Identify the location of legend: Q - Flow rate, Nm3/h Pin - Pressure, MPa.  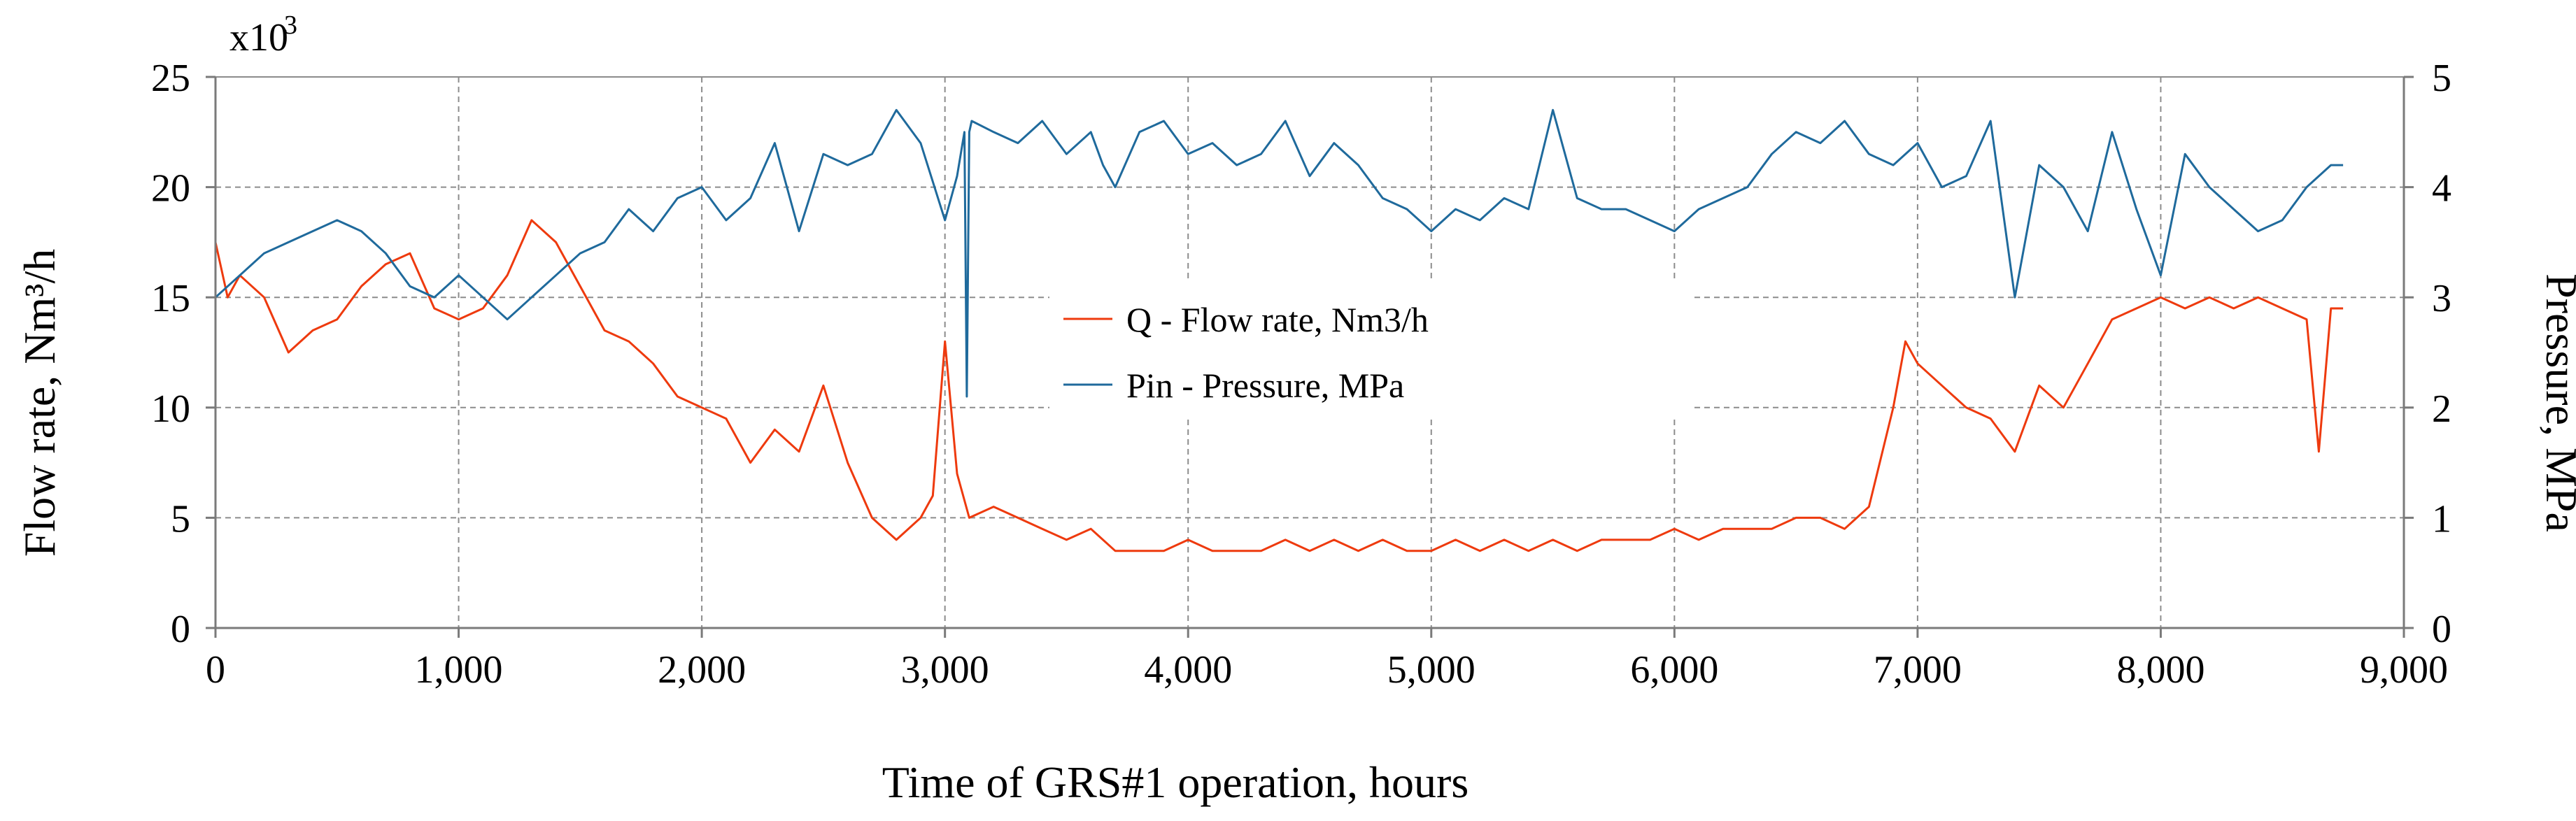
(1371, 350).